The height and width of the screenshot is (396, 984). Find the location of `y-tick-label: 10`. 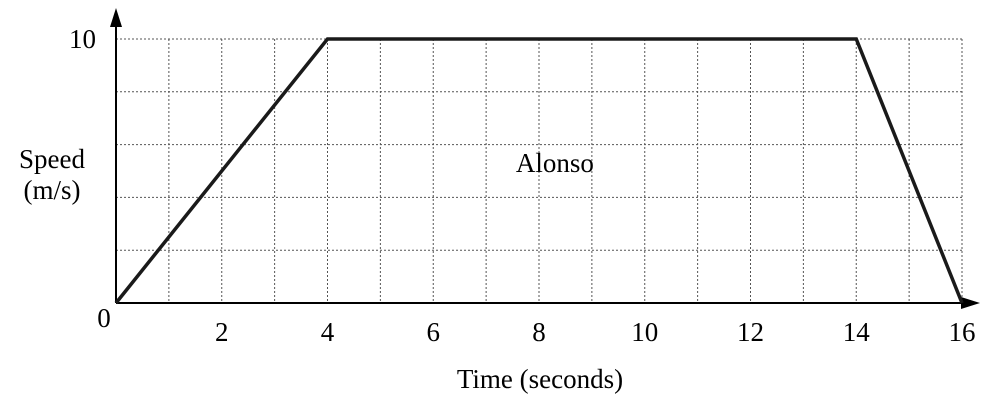

y-tick-label: 10 is located at coordinates (82, 39).